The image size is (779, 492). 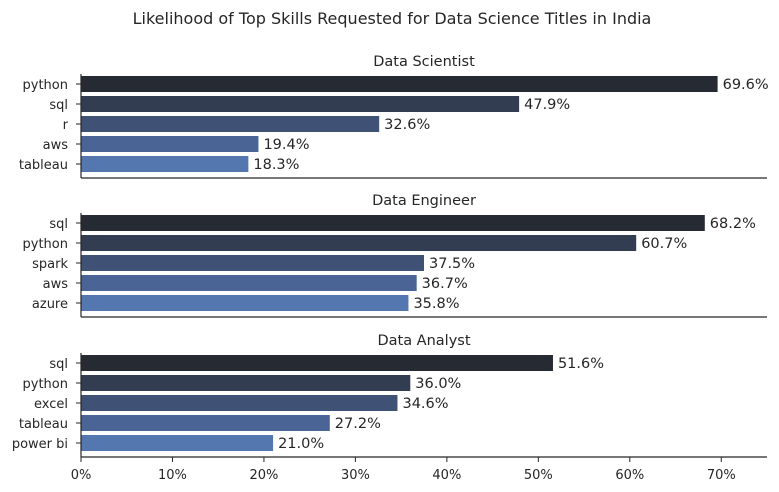 What do you see at coordinates (446, 475) in the screenshot?
I see `x-tick-label: 40%` at bounding box center [446, 475].